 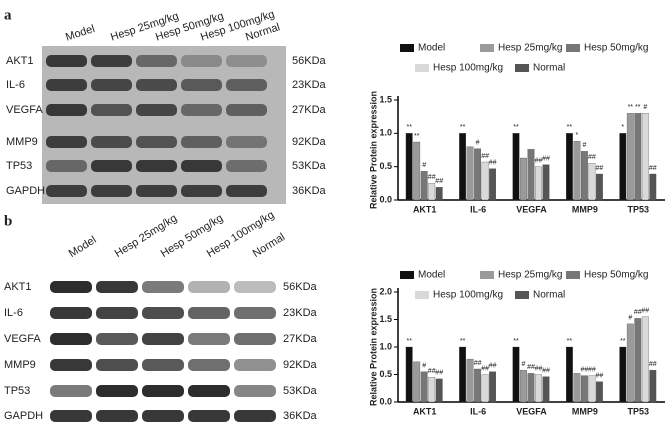 What do you see at coordinates (309, 166) in the screenshot?
I see `protein-size: 53KDa` at bounding box center [309, 166].